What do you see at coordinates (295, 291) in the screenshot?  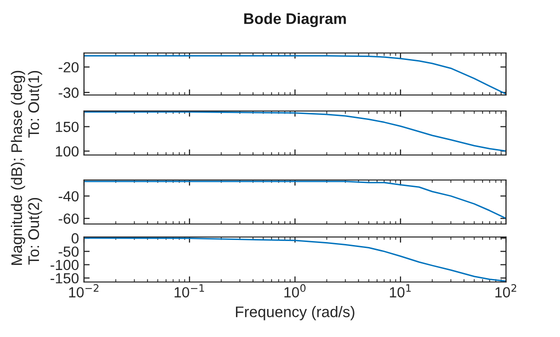 I see `x-tick-label: 10$^{0}$` at bounding box center [295, 291].